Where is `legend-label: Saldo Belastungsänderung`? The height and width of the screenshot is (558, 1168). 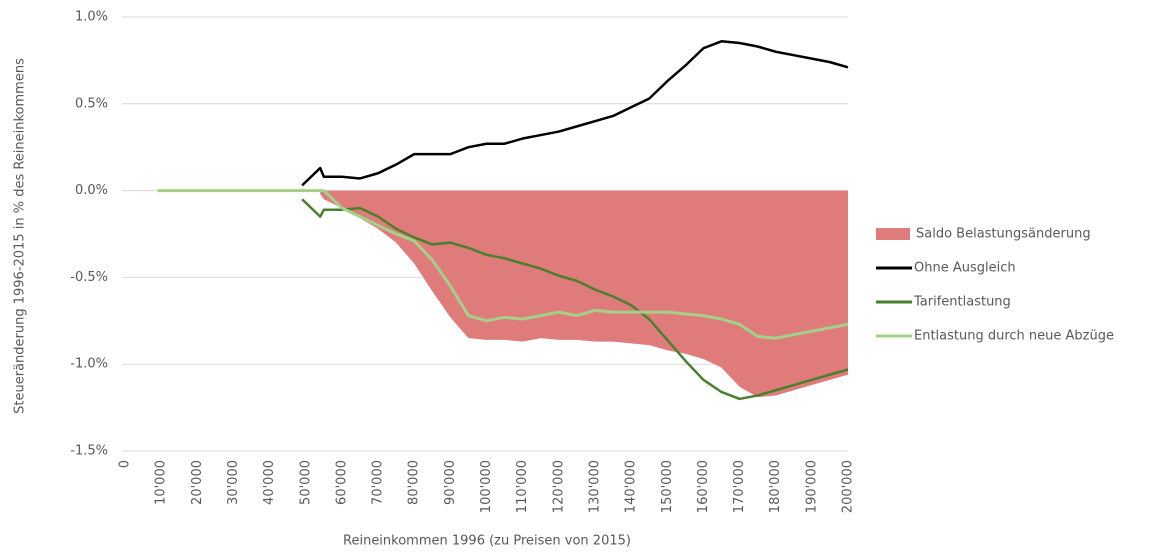 legend-label: Saldo Belastungsänderung is located at coordinates (1003, 234).